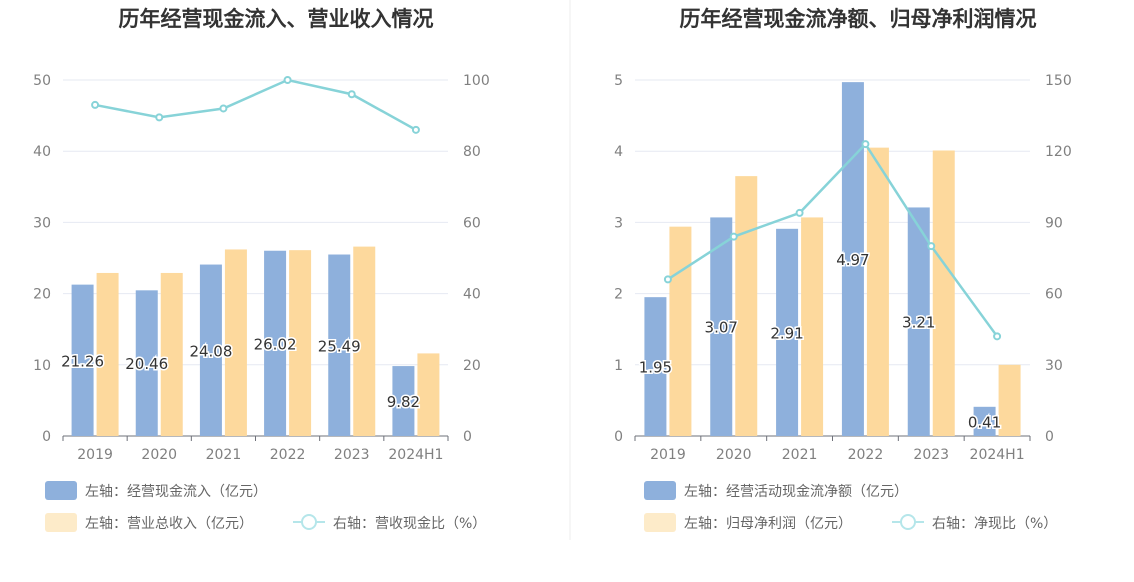  Describe the element at coordinates (618, 295) in the screenshot. I see `left-axis-tick-label: 2` at that location.